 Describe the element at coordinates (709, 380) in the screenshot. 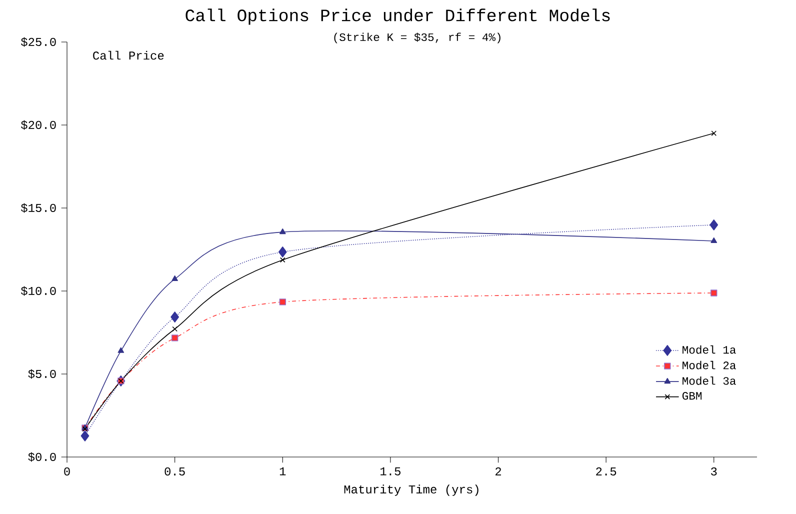

I see `legend-label: Model 3a` at that location.